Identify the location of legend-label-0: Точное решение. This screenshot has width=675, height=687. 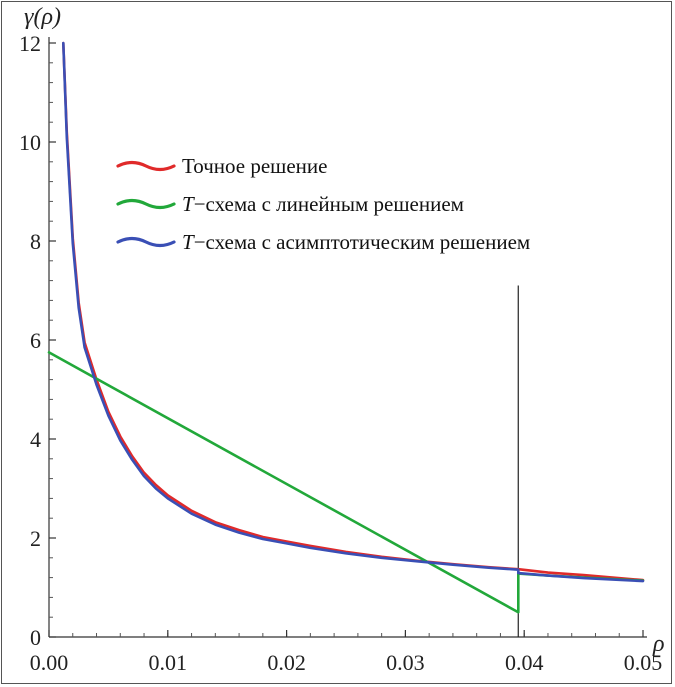
(254, 166).